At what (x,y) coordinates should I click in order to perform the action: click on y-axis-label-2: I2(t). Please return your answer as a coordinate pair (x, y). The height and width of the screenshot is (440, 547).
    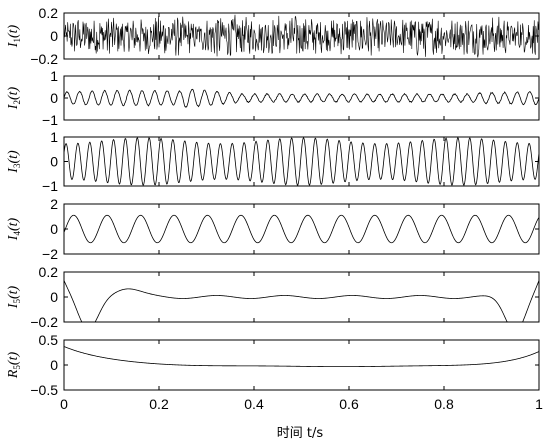
    Looking at the image, I should click on (14, 98).